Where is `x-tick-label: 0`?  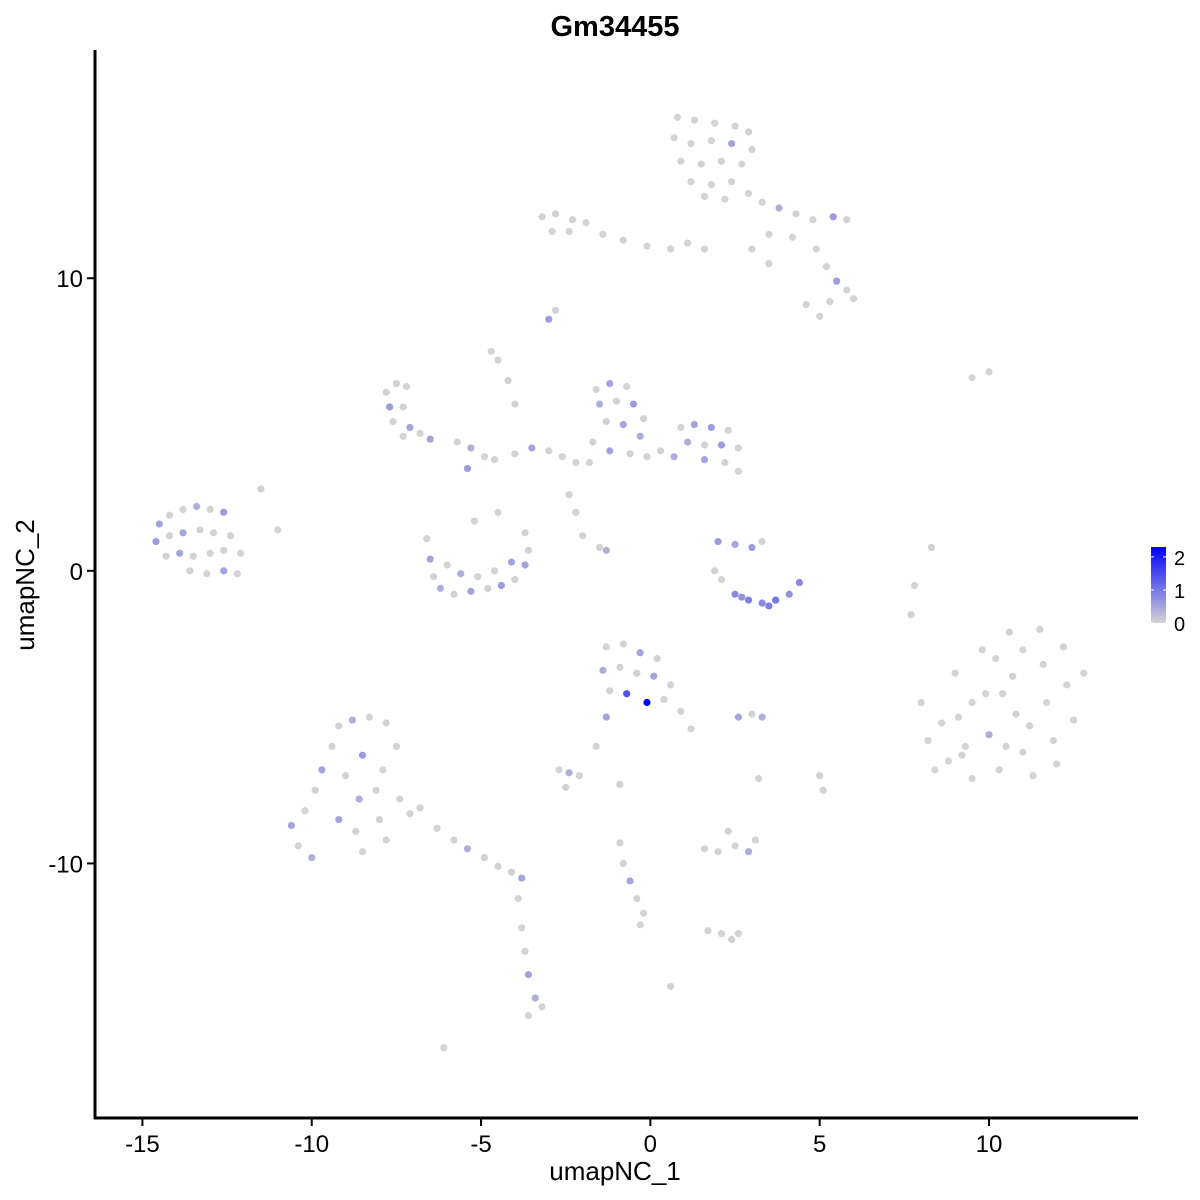 x-tick-label: 0 is located at coordinates (650, 1144).